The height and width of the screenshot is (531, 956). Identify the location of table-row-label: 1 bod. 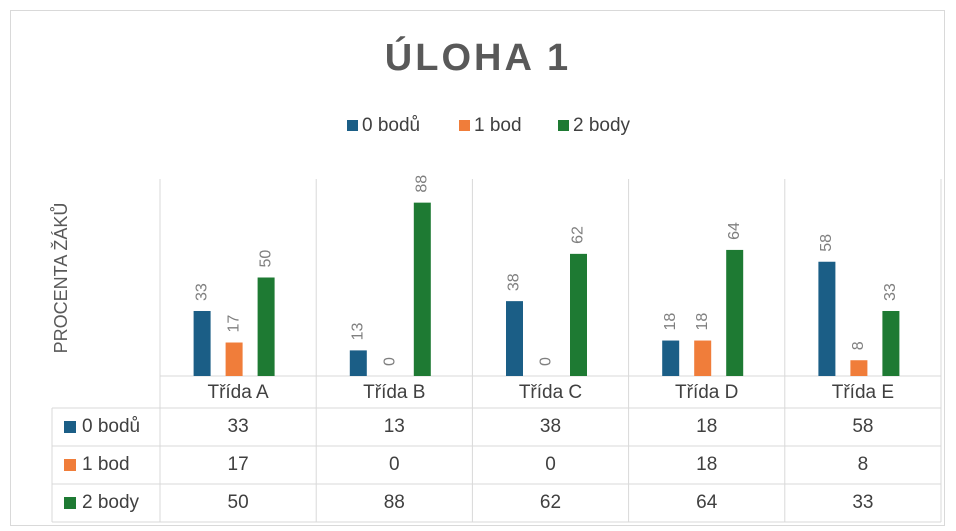
(106, 464).